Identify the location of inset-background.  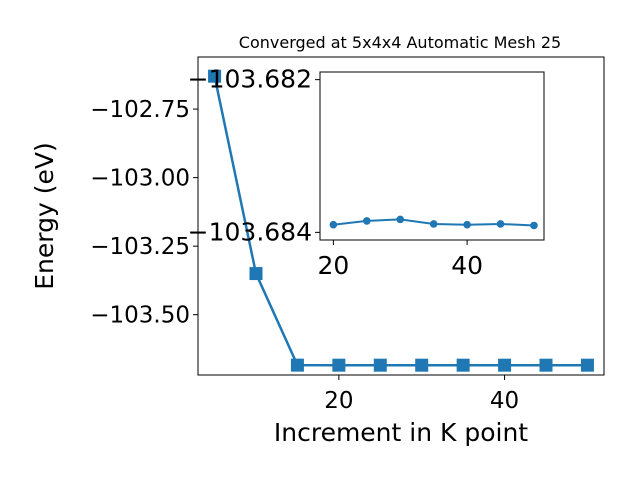
(432, 156).